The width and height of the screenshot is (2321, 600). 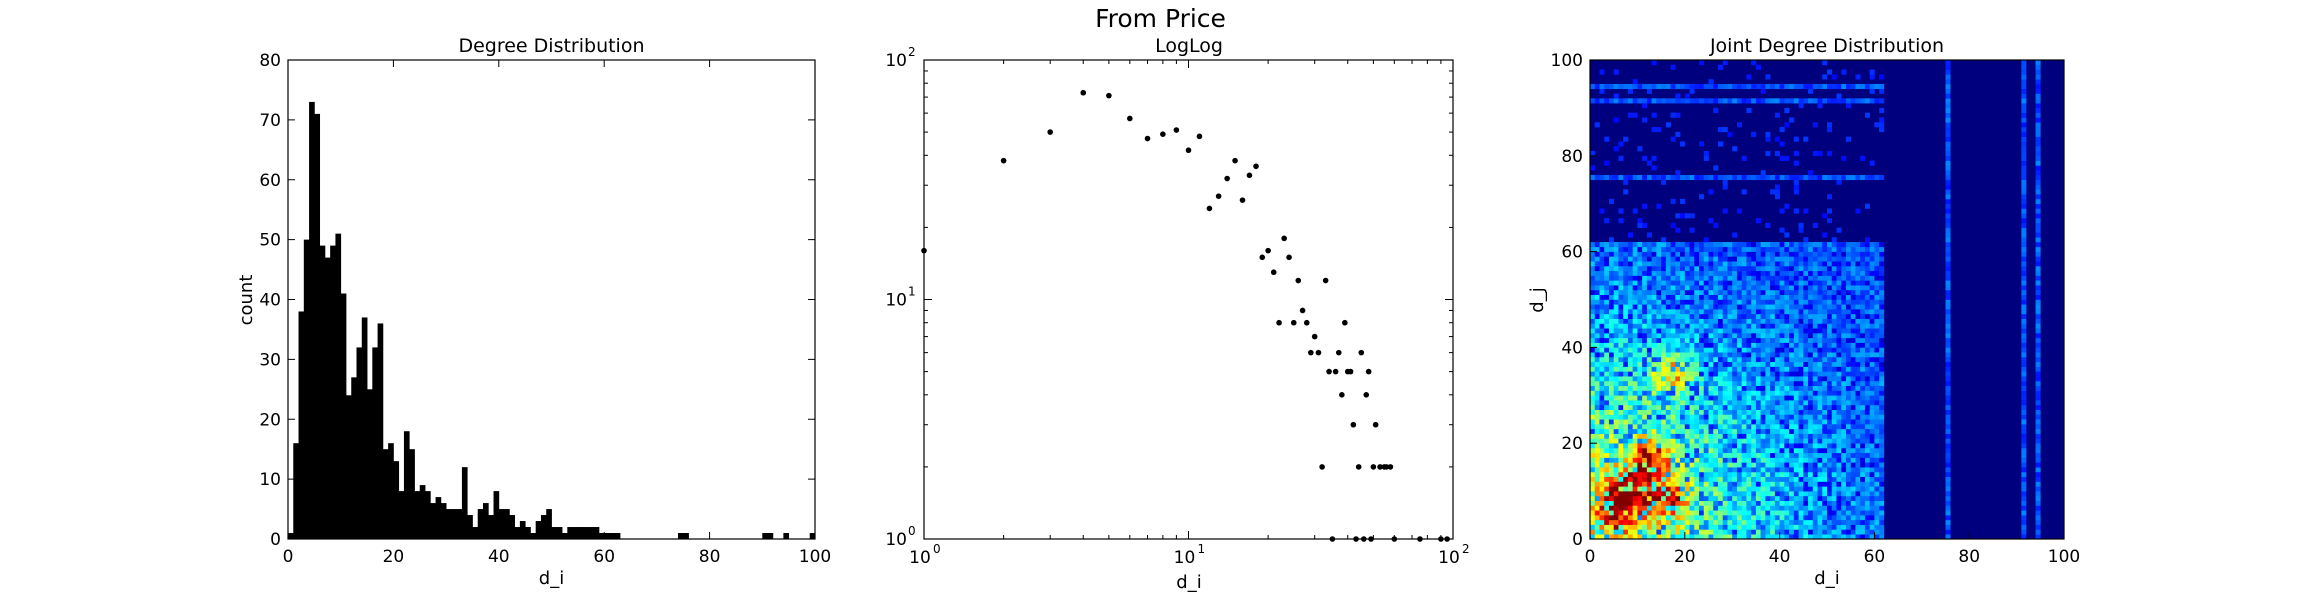 What do you see at coordinates (937, 549) in the screenshot?
I see `x-tick-exponent: 0` at bounding box center [937, 549].